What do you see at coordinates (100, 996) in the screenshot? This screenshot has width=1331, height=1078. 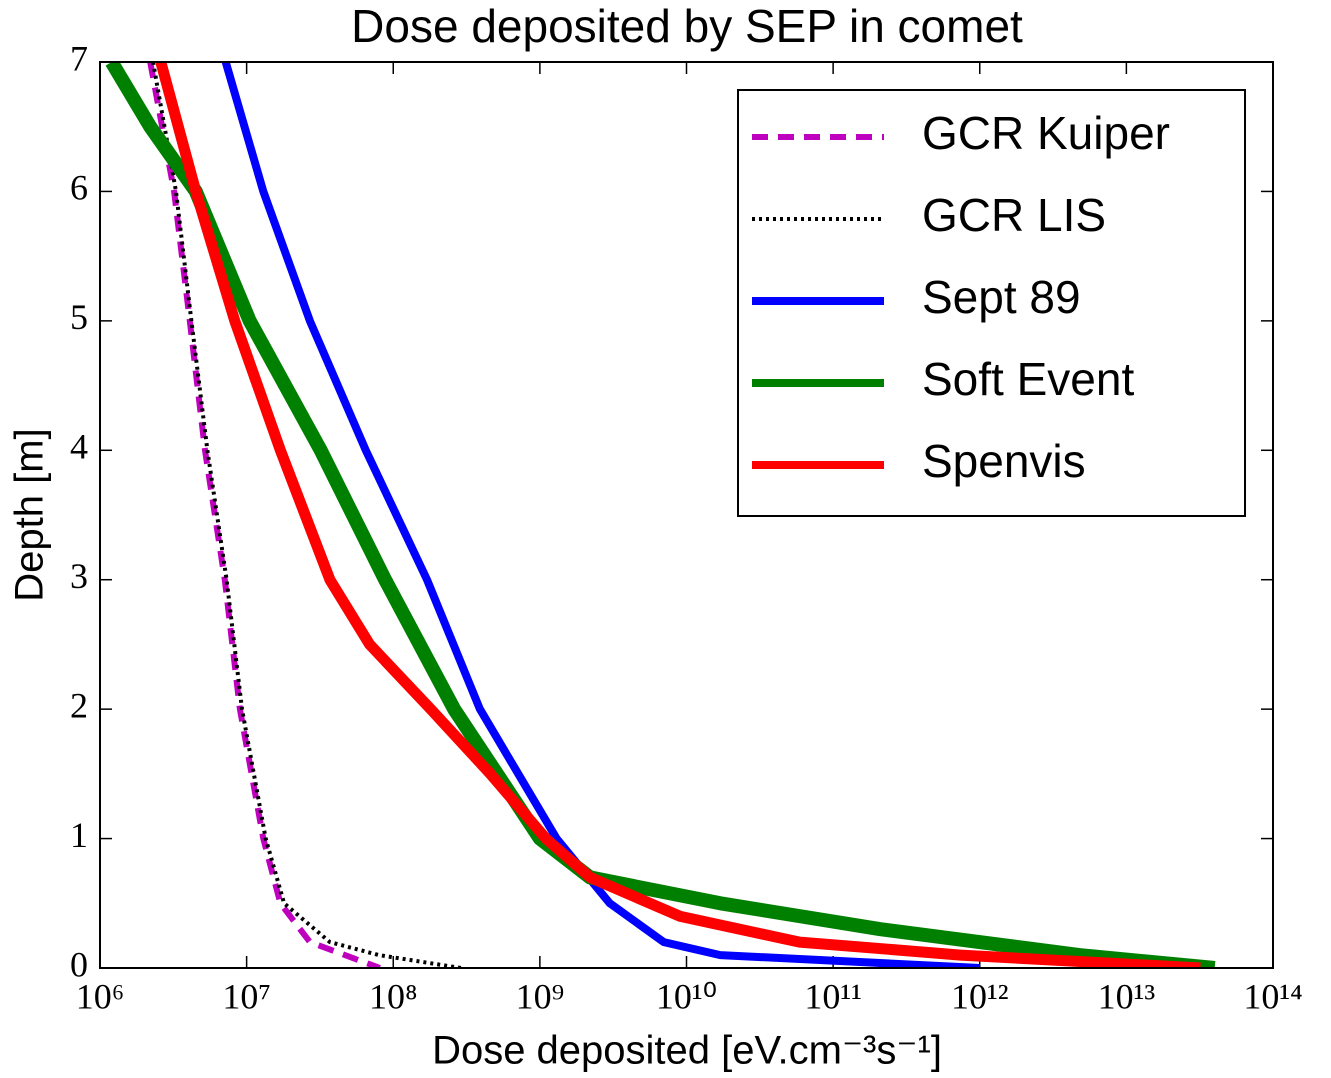 I see `x-tick-label: 10⁶` at bounding box center [100, 996].